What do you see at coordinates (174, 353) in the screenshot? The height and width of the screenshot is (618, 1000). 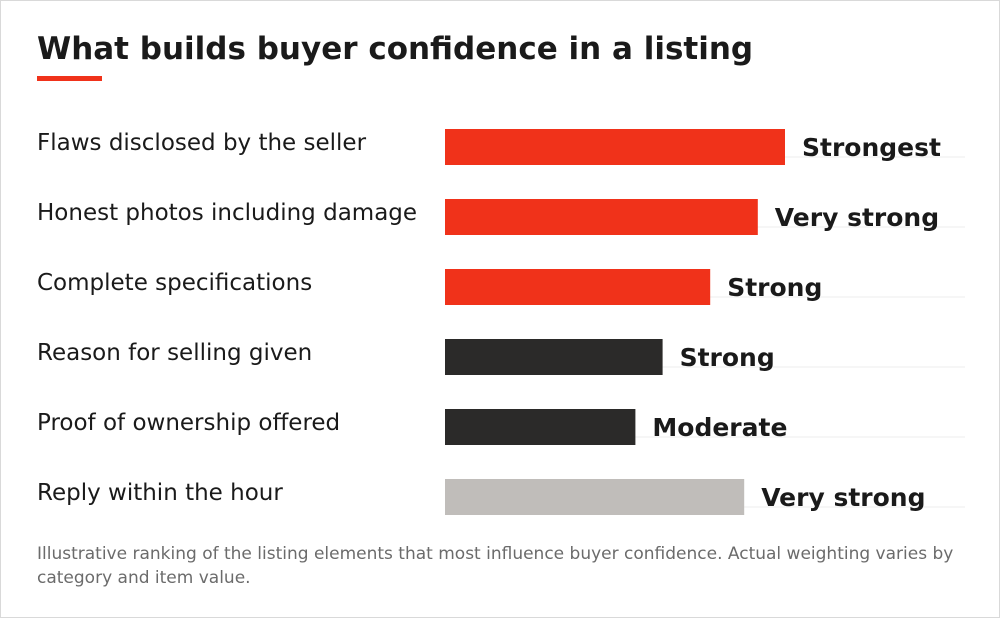 I see `category-label: Reason for selling given` at bounding box center [174, 353].